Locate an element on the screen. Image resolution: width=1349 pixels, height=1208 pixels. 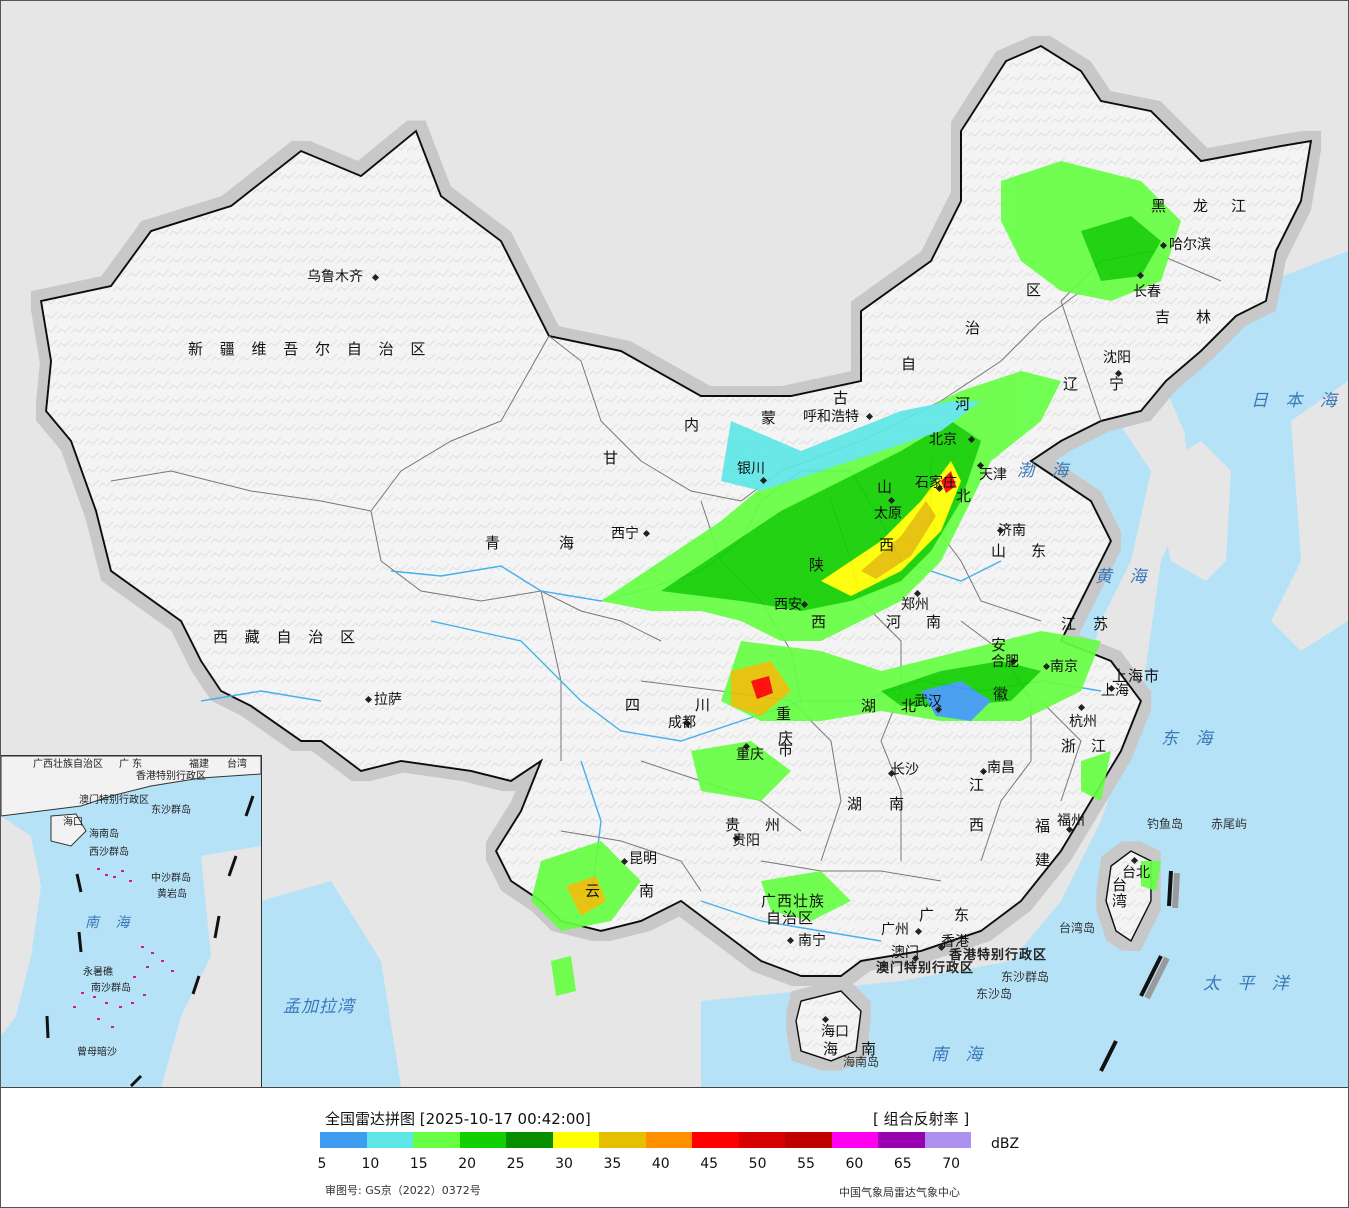
island-label-chiwei: 赤尾屿 is located at coordinates (1229, 824).